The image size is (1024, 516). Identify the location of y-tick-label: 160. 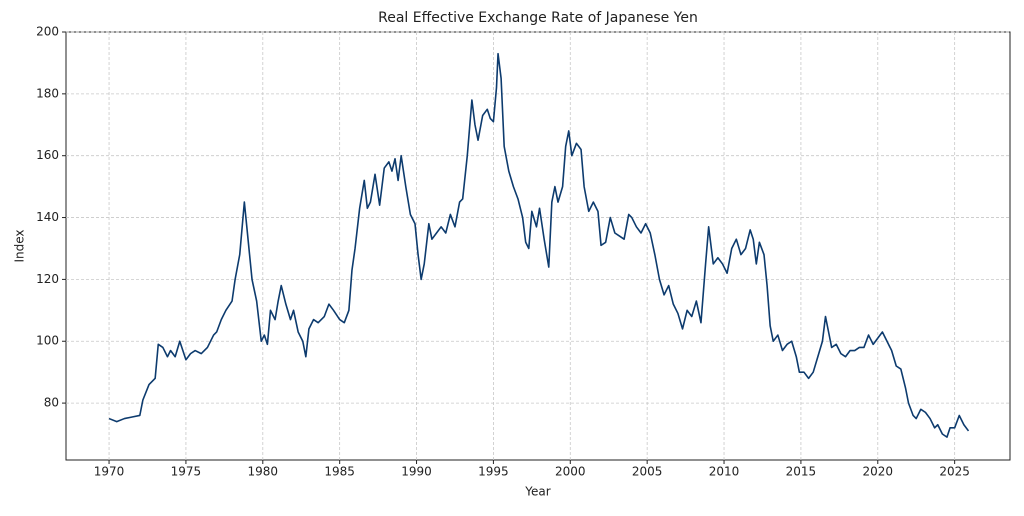
(47, 155).